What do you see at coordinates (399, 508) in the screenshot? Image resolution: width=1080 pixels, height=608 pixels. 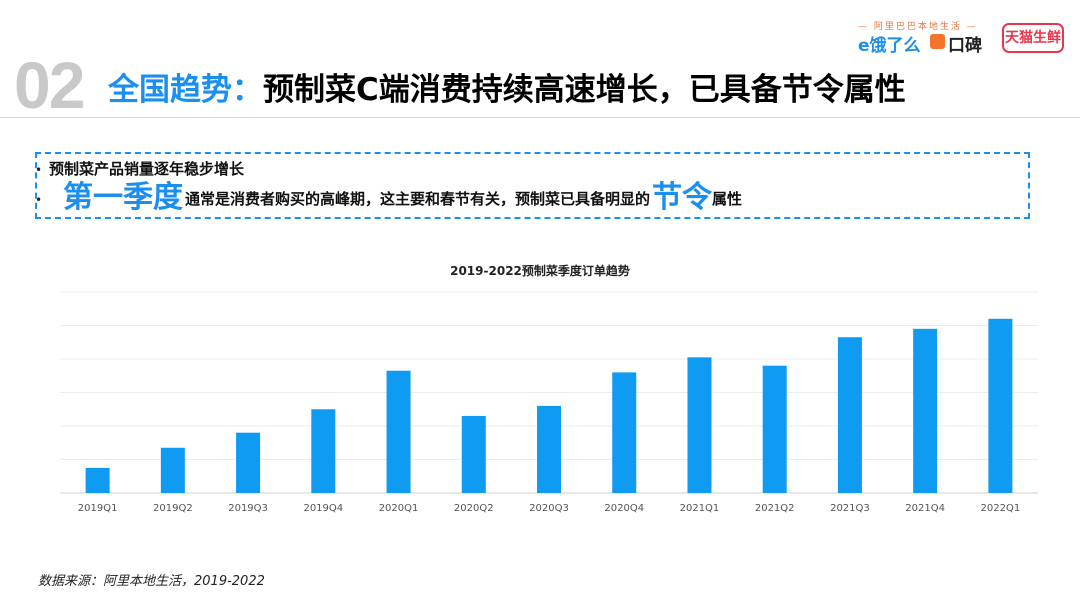 I see `x-tick-label: 2020Q1` at bounding box center [399, 508].